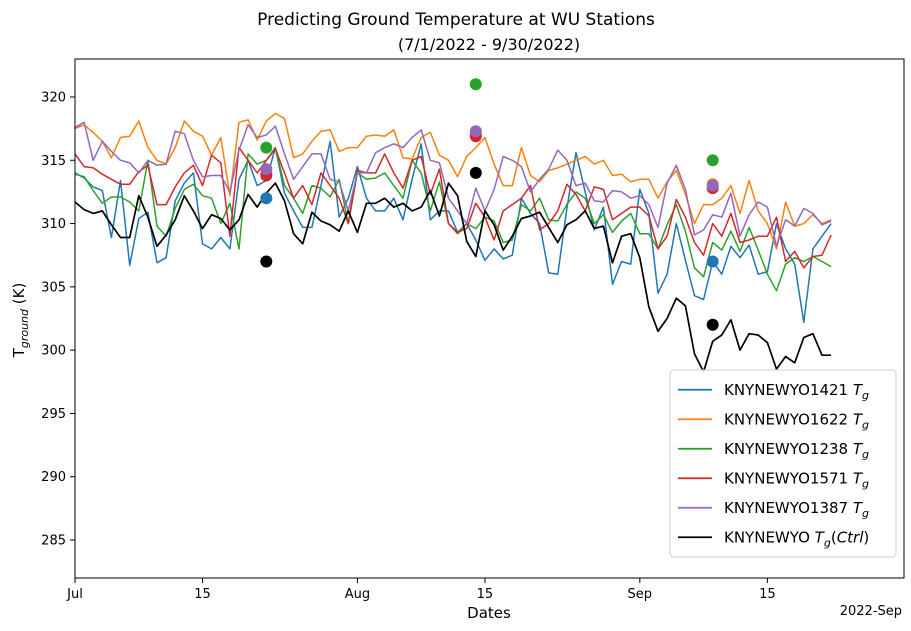  Describe the element at coordinates (796, 538) in the screenshot. I see `legend-label-5: KNYNEWYO Tg(Ctrl)` at that location.